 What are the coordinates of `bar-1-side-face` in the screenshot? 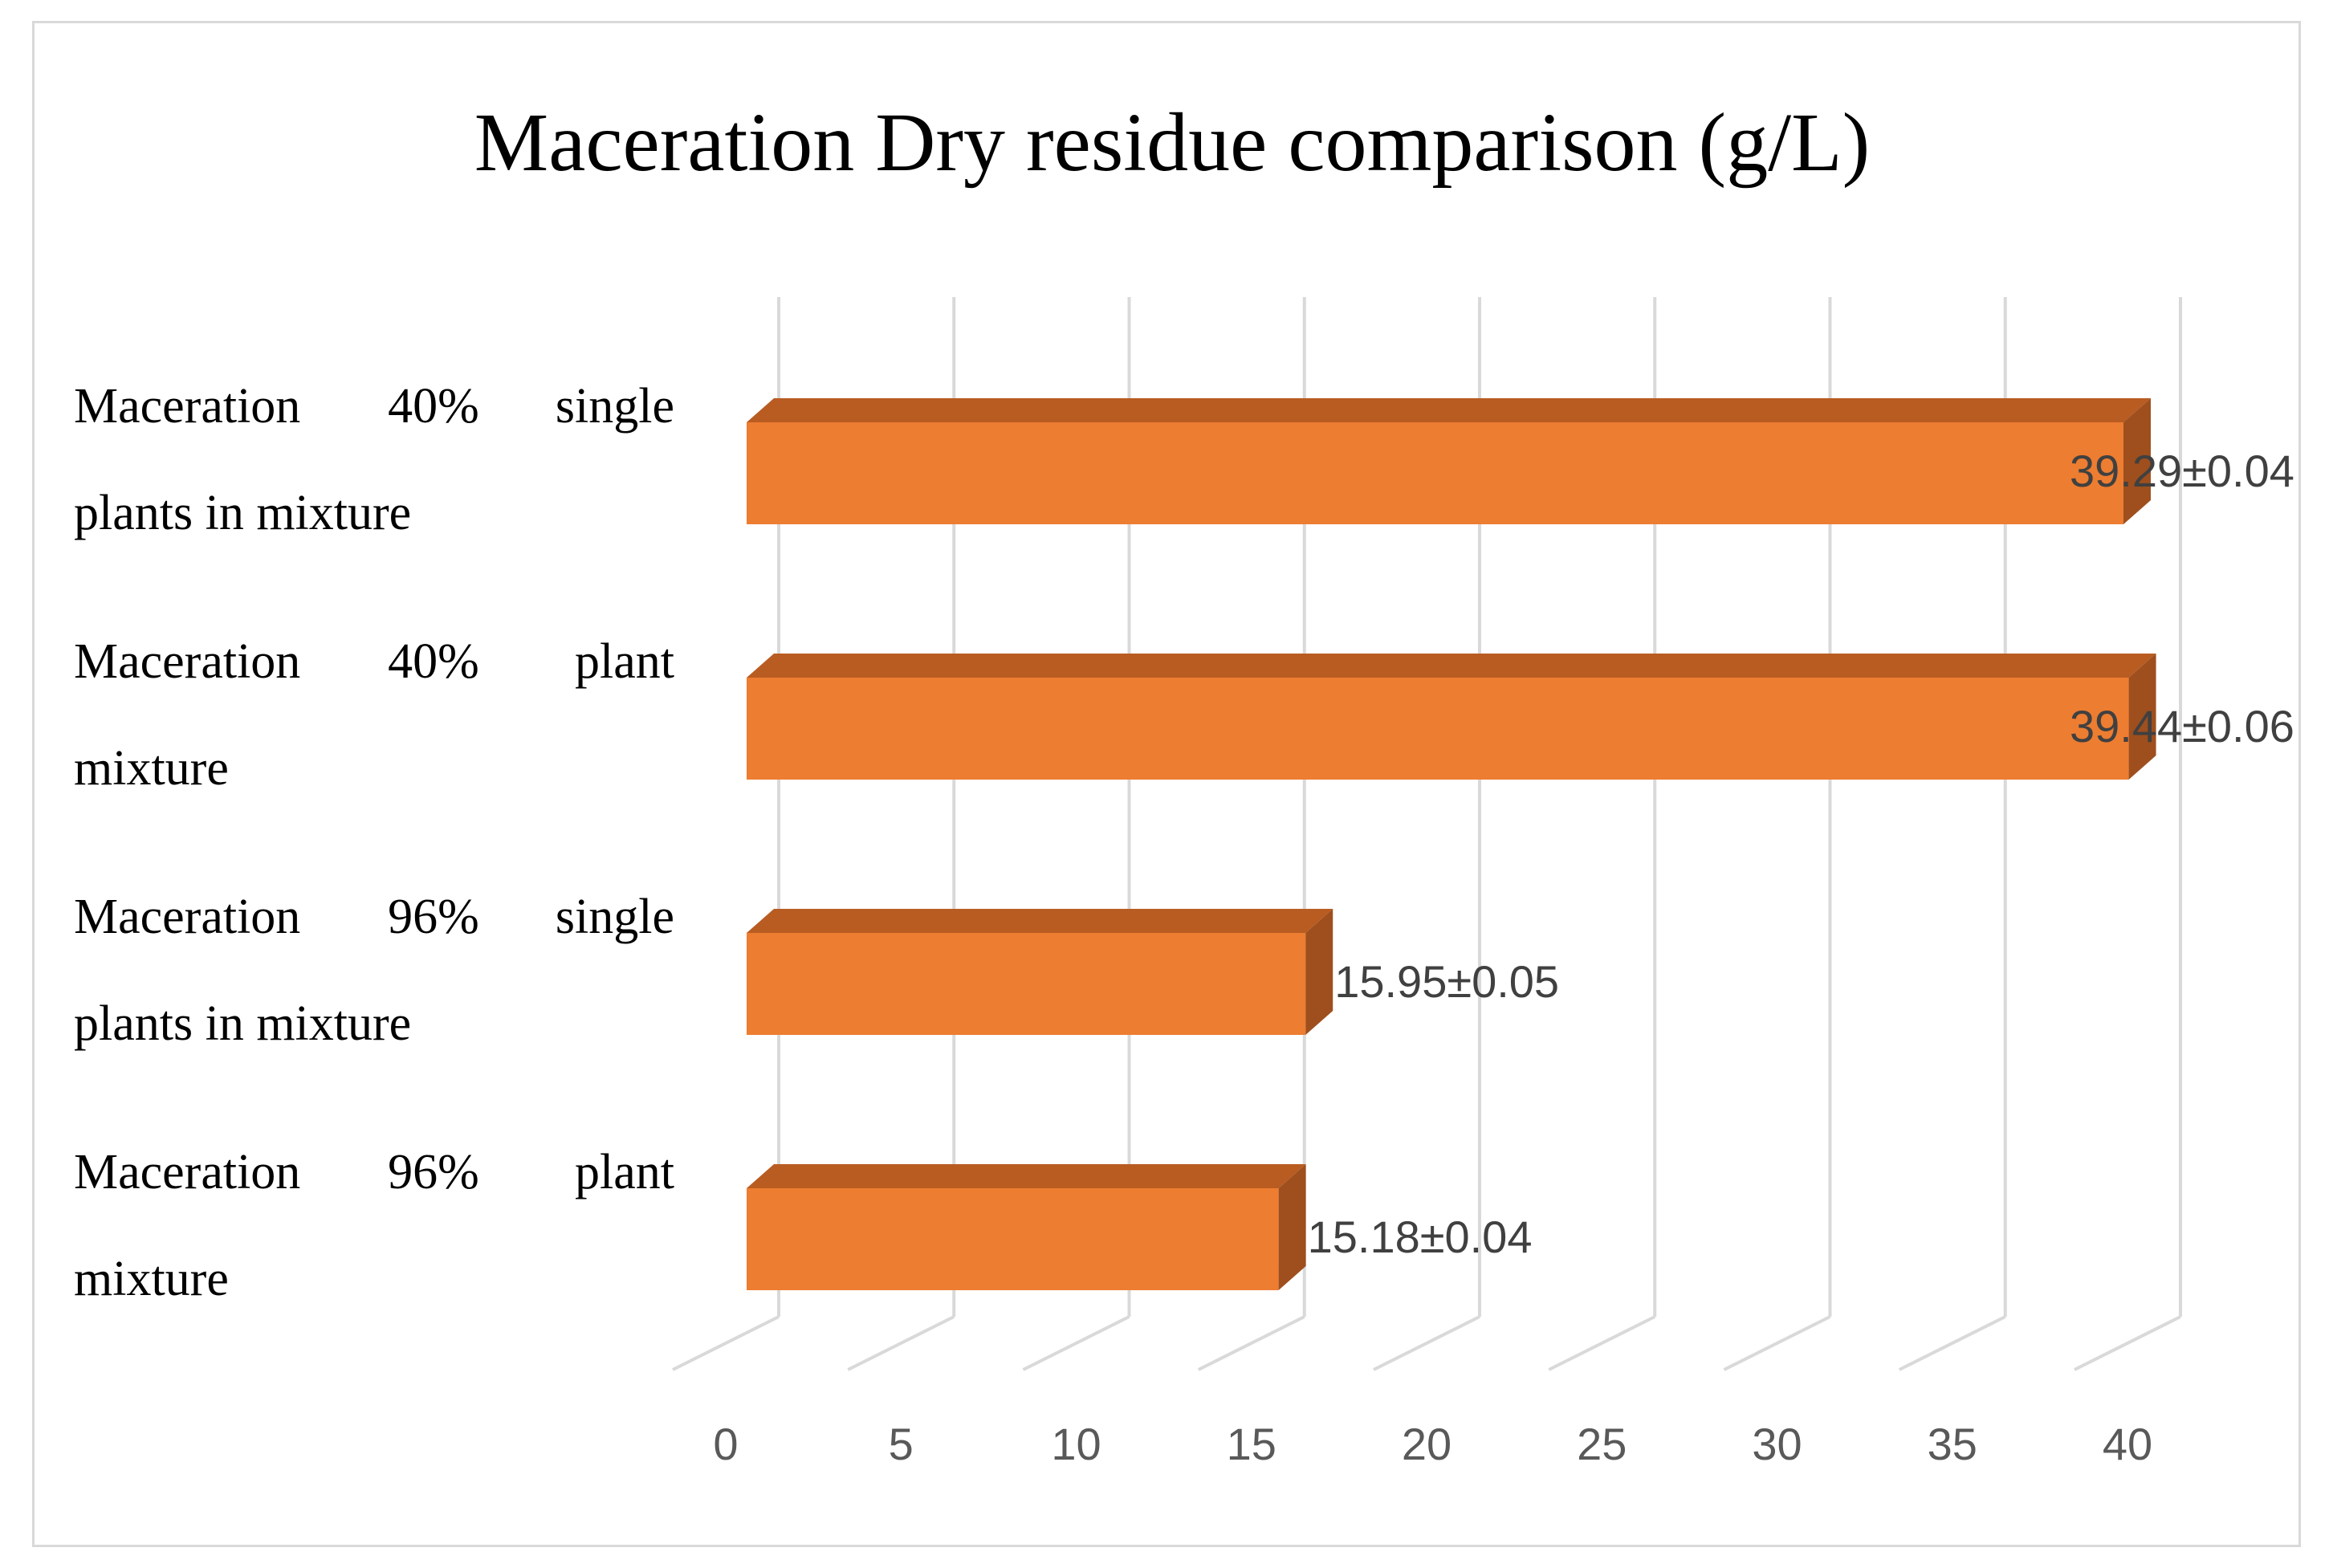 It's located at (2137, 461).